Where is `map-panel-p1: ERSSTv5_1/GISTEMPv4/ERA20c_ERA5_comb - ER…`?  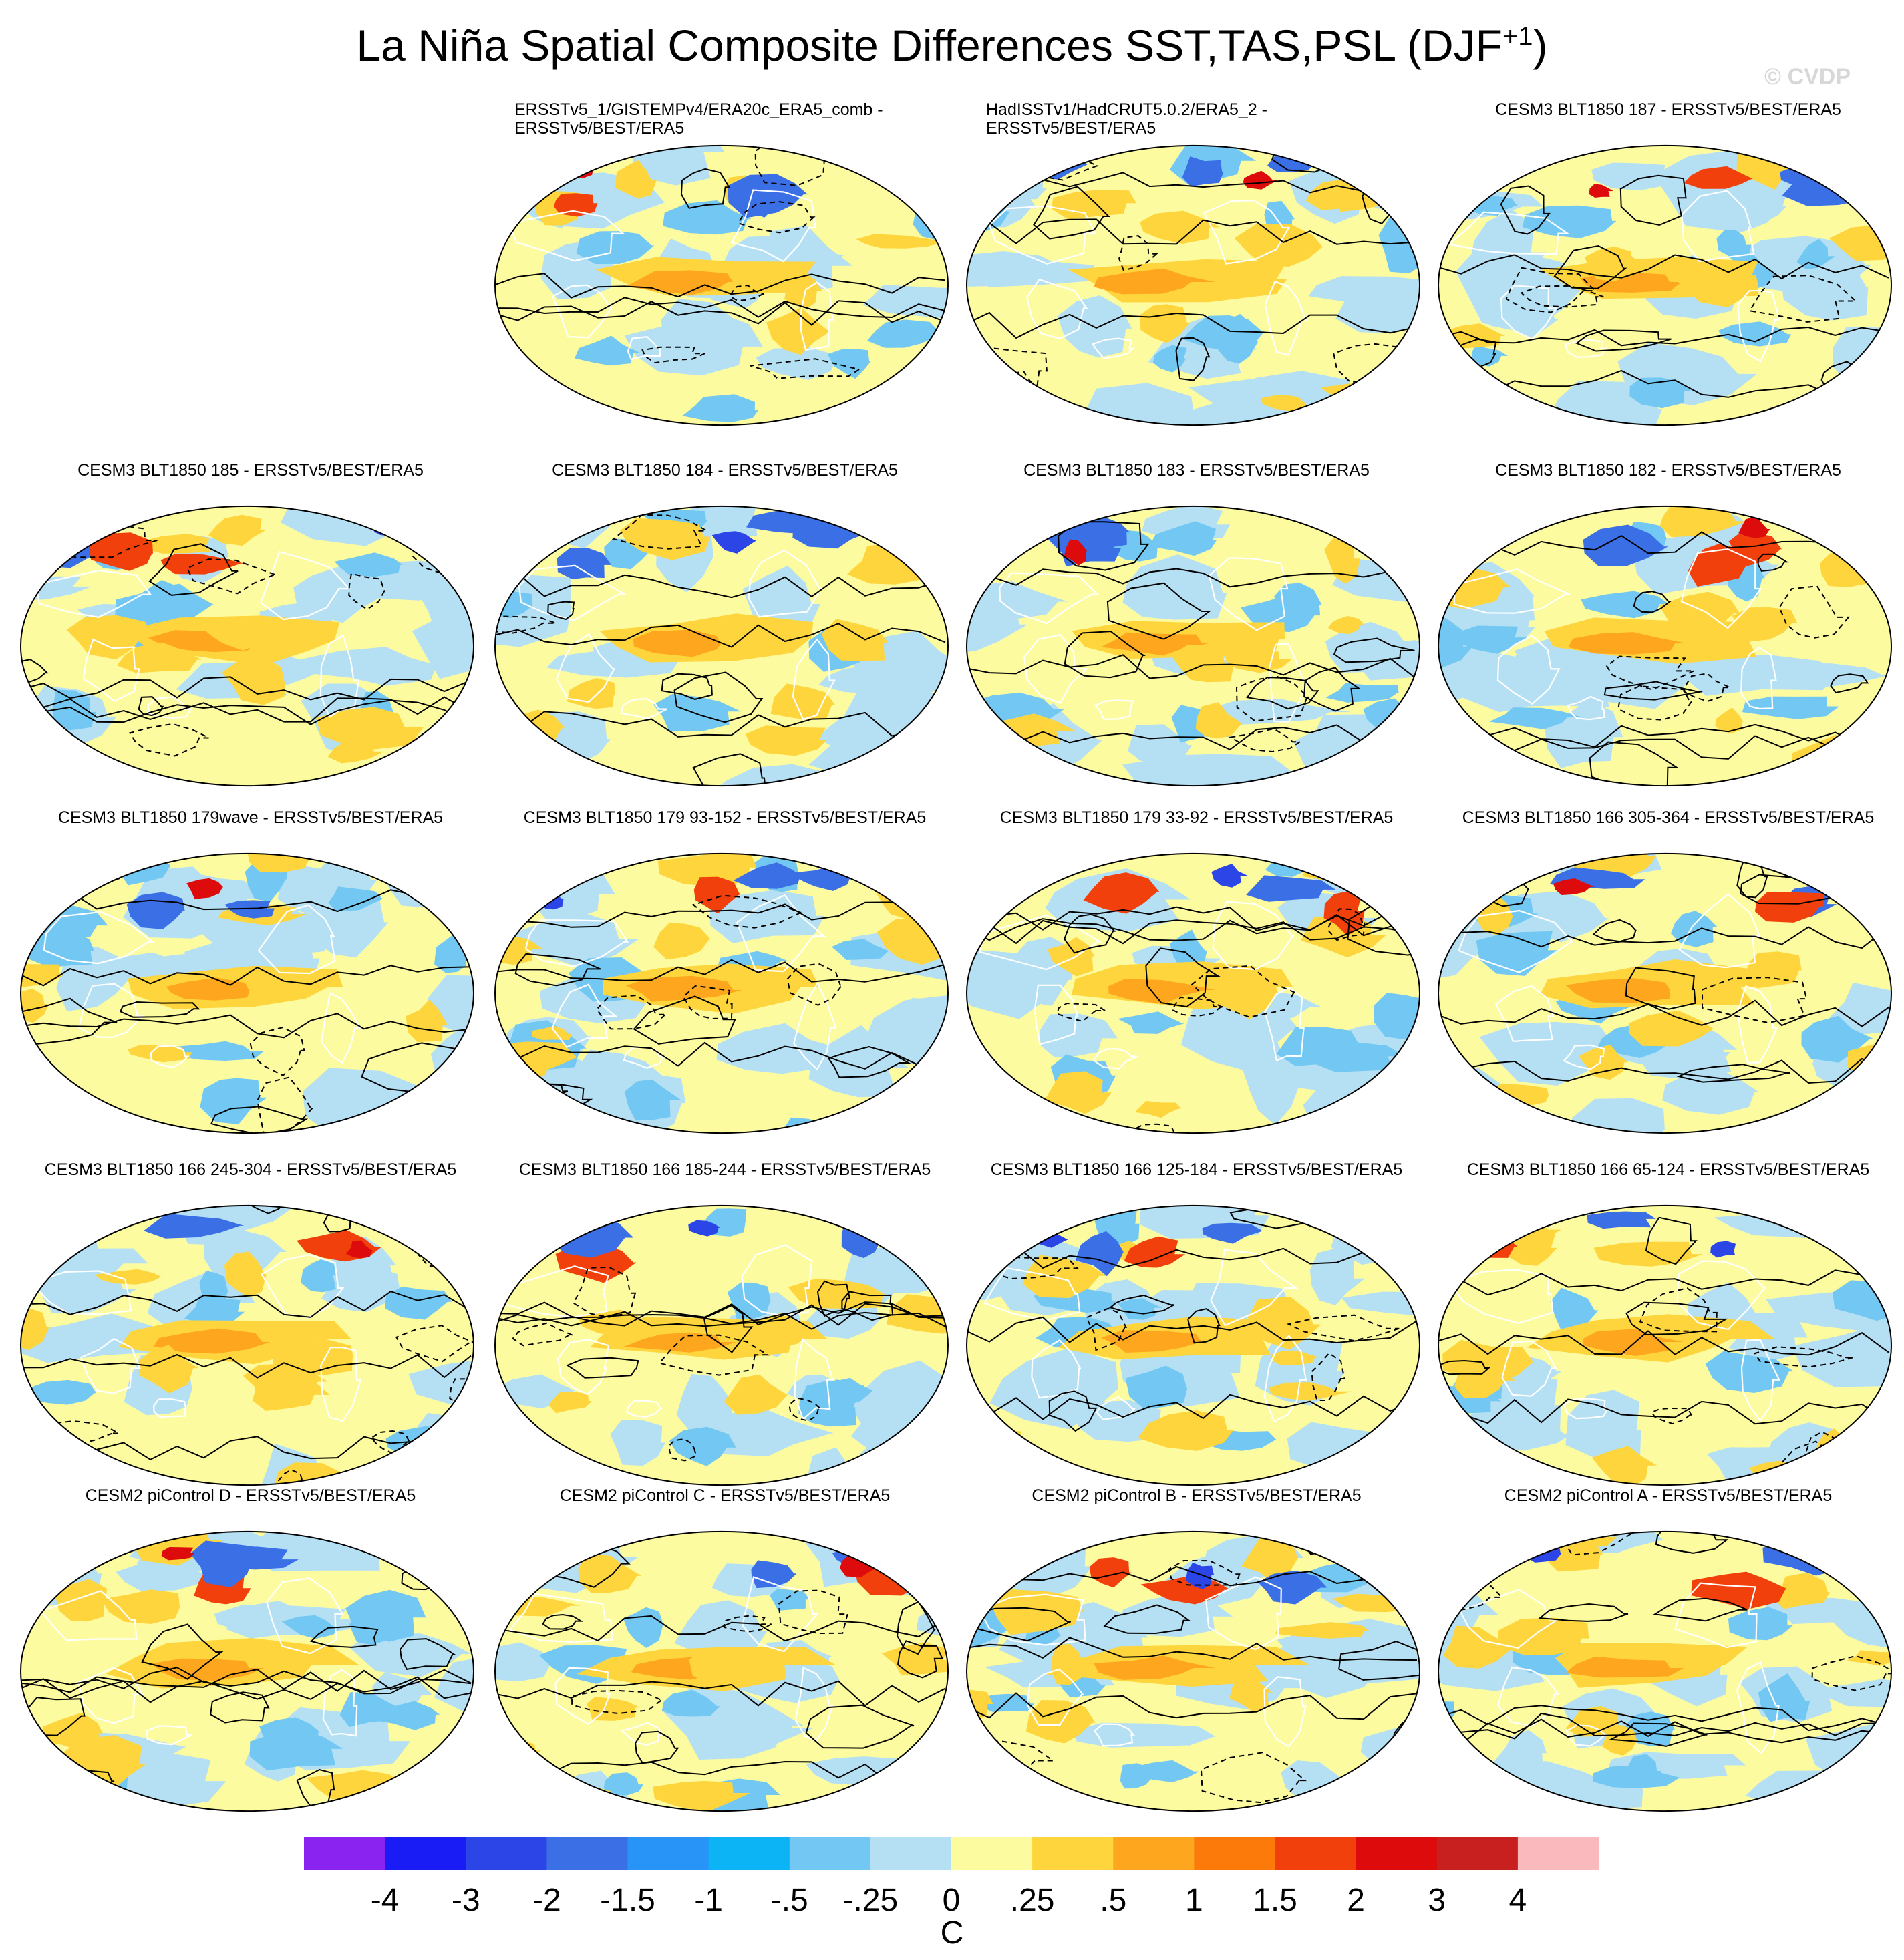 map-panel-p1: ERSSTv5_1/GISTEMPv4/ERA20c_ERA5_comb - ER… is located at coordinates (725, 274).